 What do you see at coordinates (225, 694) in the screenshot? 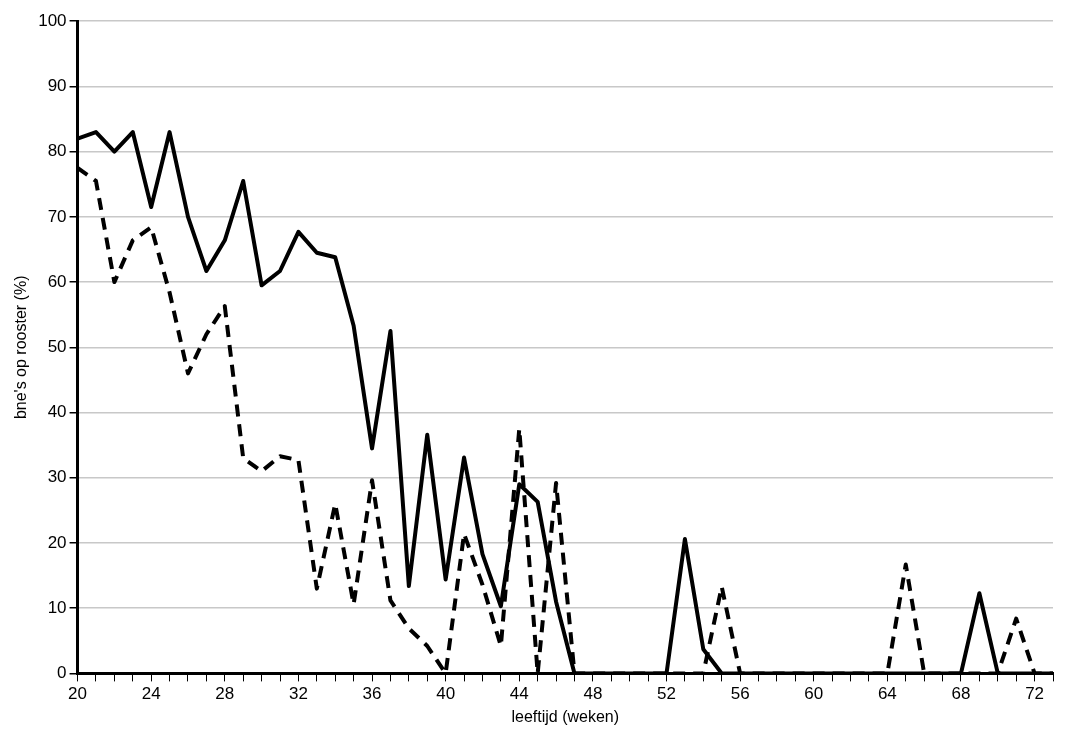
I see `x-tick-label: 28` at bounding box center [225, 694].